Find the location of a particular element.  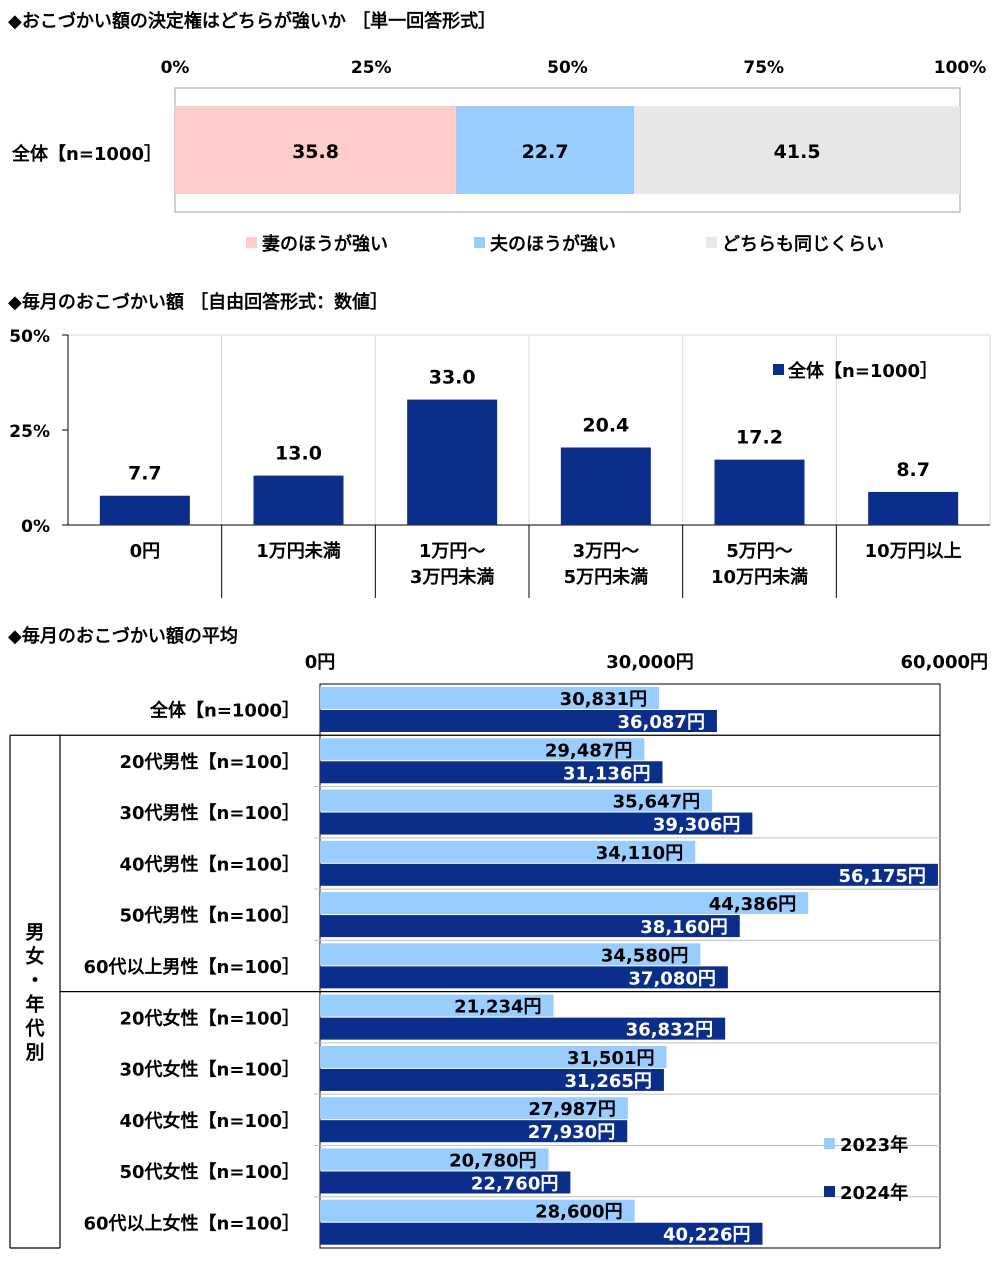

chart3-data-label-2024: 27,930円 is located at coordinates (571, 1132).